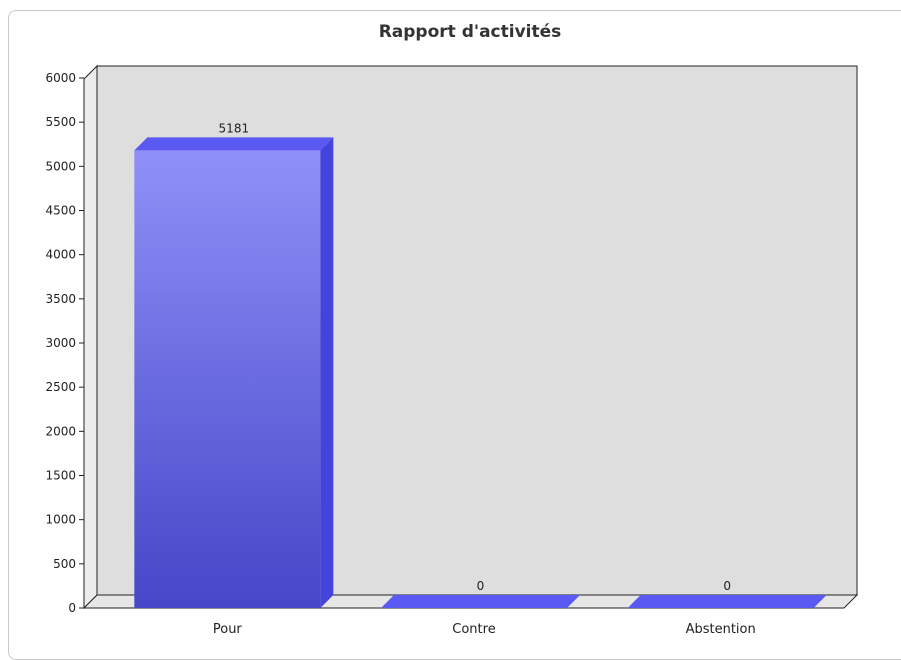  What do you see at coordinates (60, 431) in the screenshot?
I see `y-tick-label: 2000` at bounding box center [60, 431].